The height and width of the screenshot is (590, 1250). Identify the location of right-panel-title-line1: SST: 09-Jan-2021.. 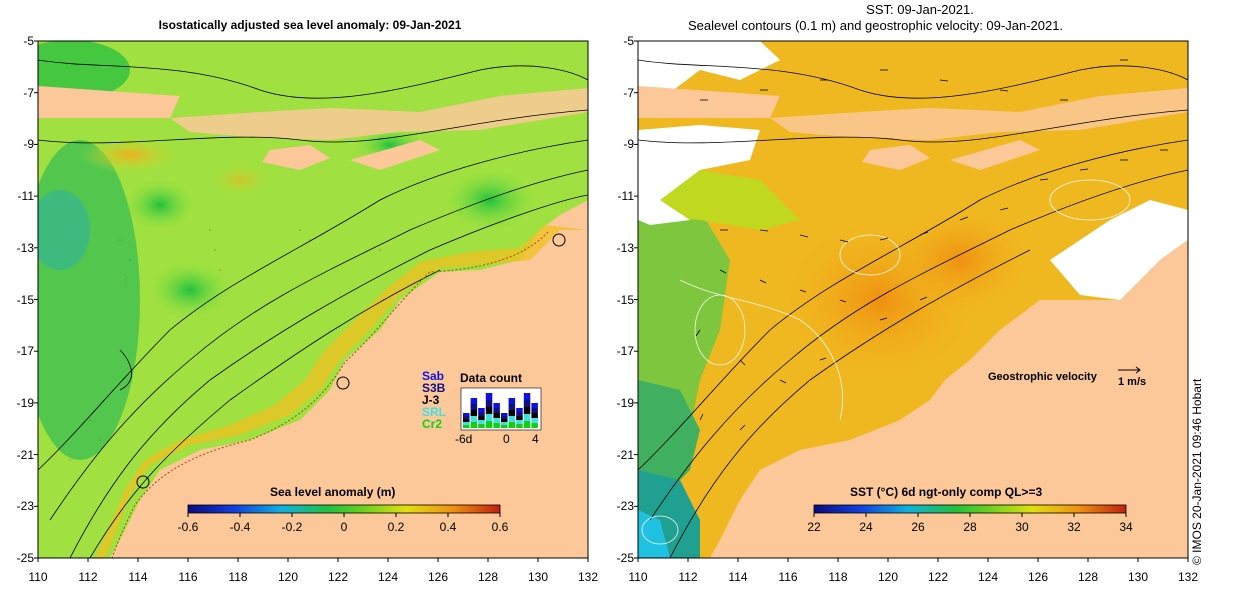
(920, 9).